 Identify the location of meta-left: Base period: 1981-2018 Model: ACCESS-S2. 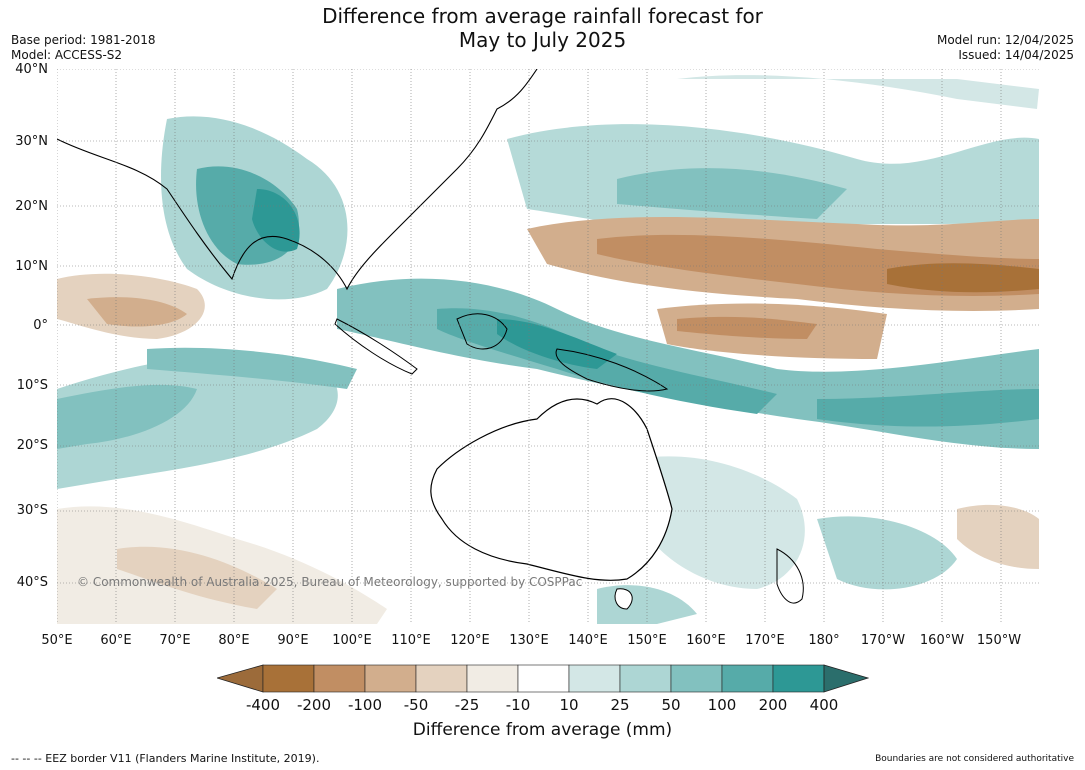
(83, 48).